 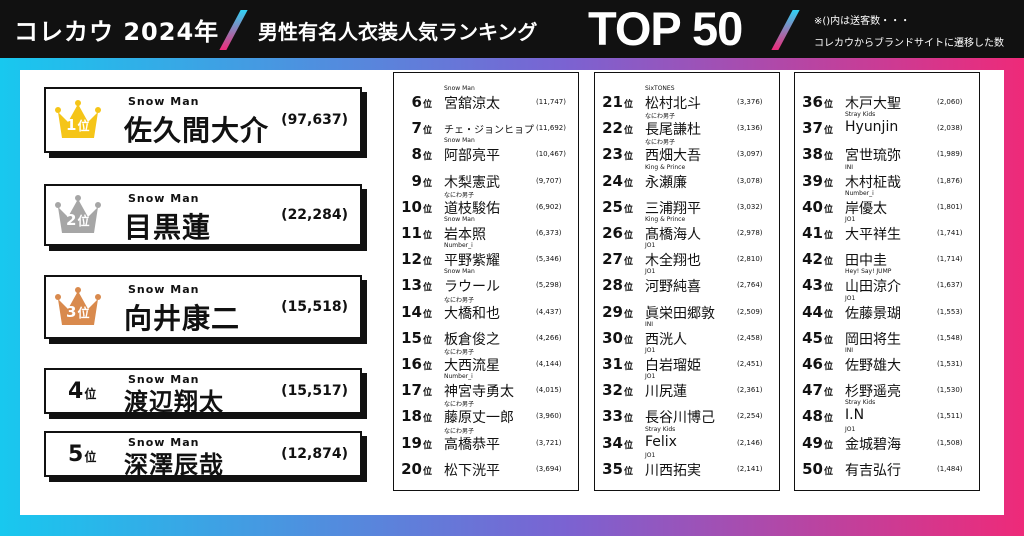 I want to click on group-name: Number_i, so click(x=458, y=377).